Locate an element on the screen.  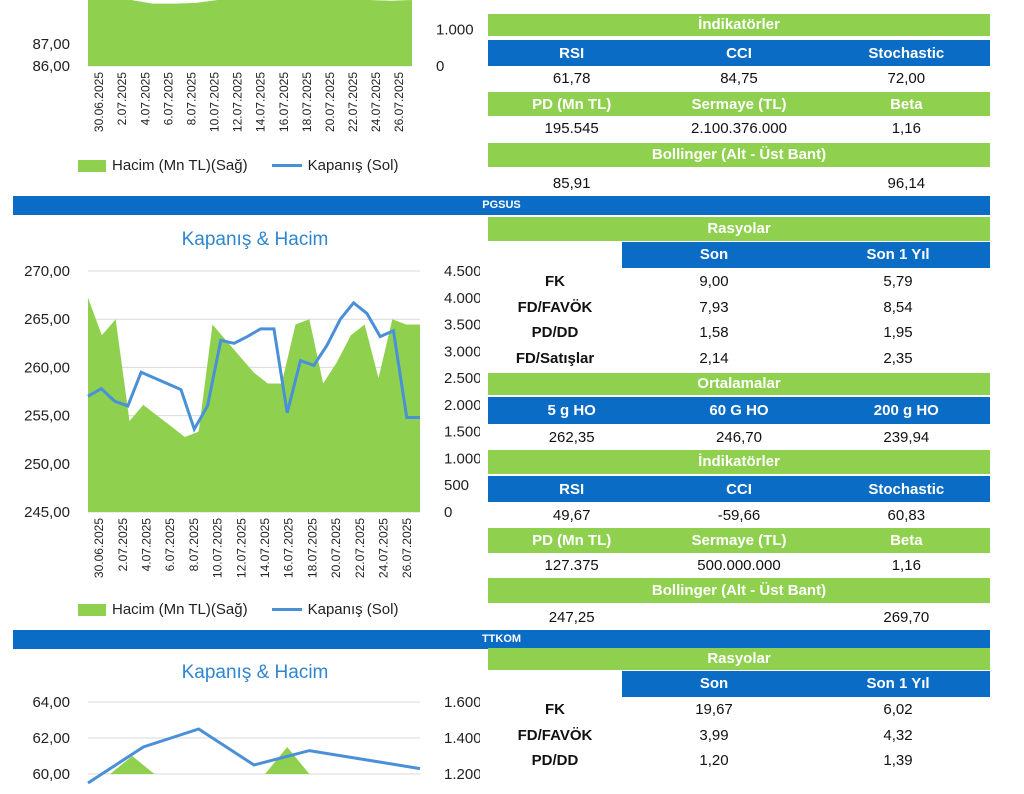
avg200-value: 239,94 is located at coordinates (906, 437).